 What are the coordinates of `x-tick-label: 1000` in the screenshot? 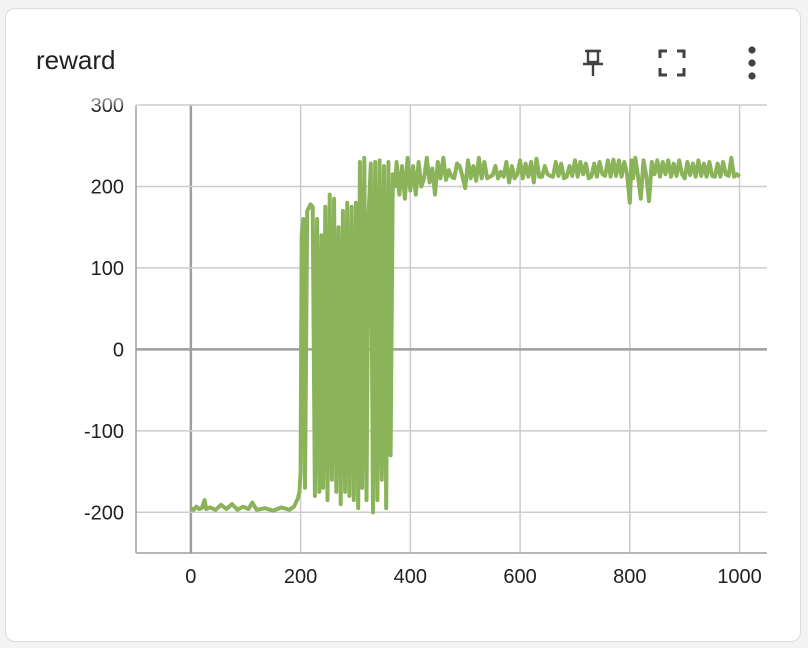 It's located at (739, 577).